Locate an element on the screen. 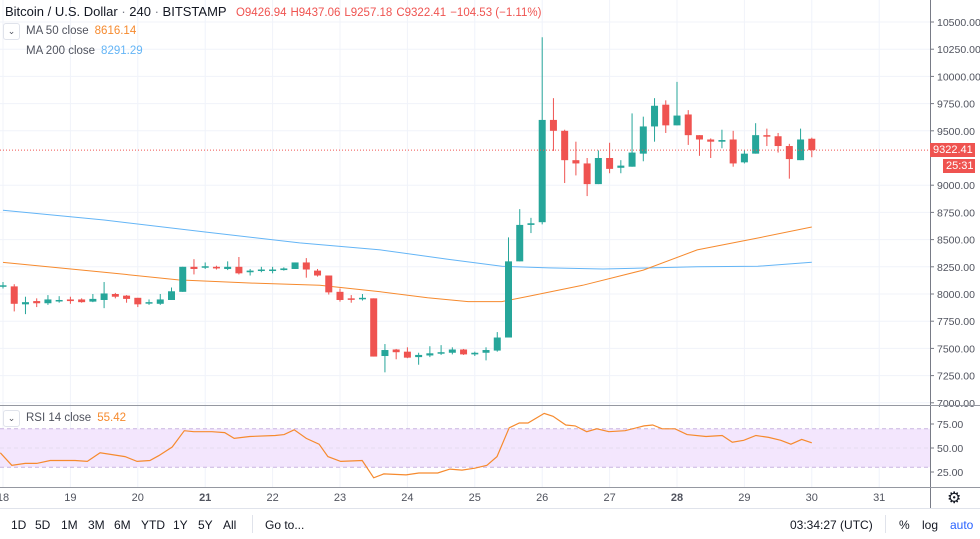 The width and height of the screenshot is (980, 539). range-6m-button: 6M is located at coordinates (122, 525).